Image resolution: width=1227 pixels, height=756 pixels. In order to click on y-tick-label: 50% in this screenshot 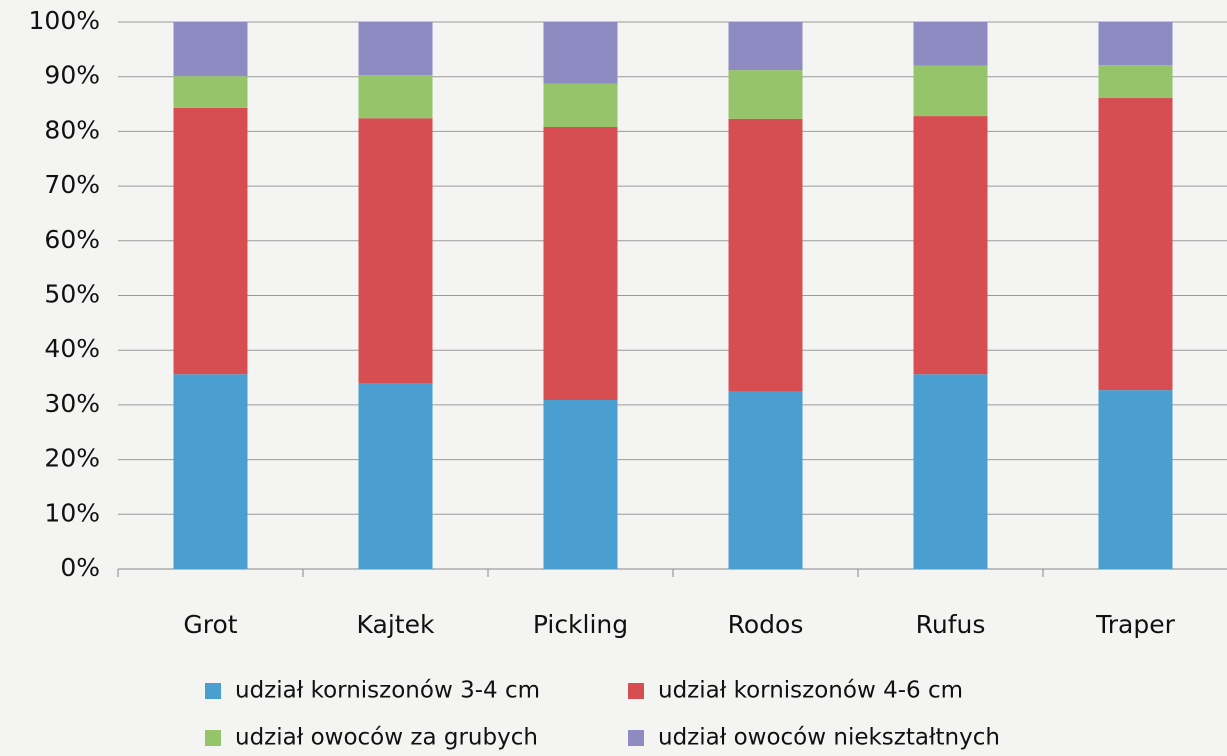, I will do `click(72, 294)`.